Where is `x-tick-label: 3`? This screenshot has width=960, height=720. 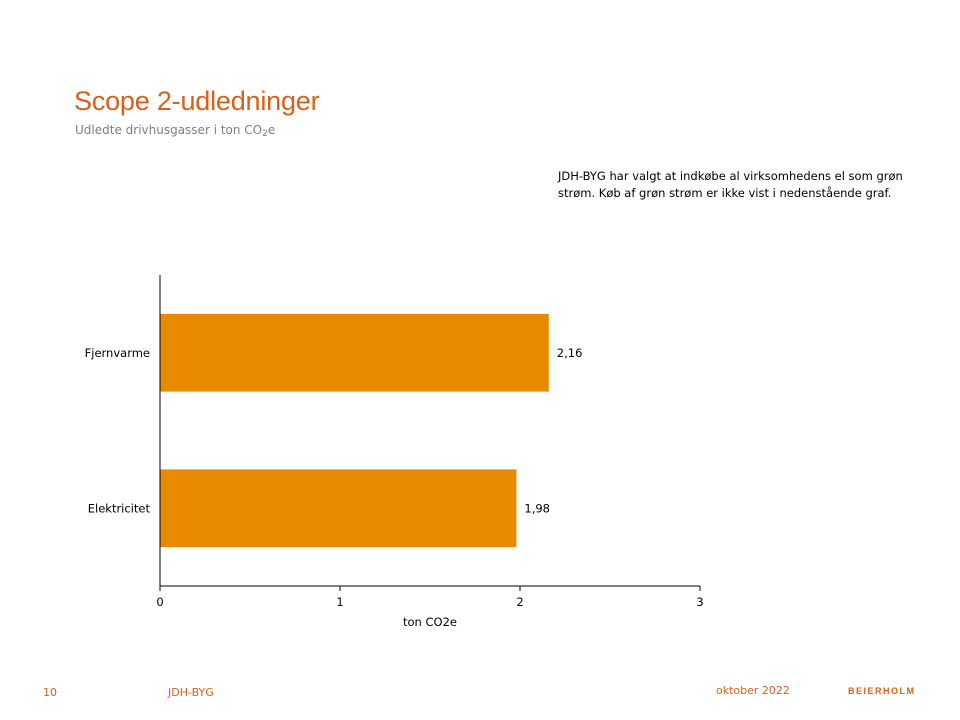 x-tick-label: 3 is located at coordinates (699, 602).